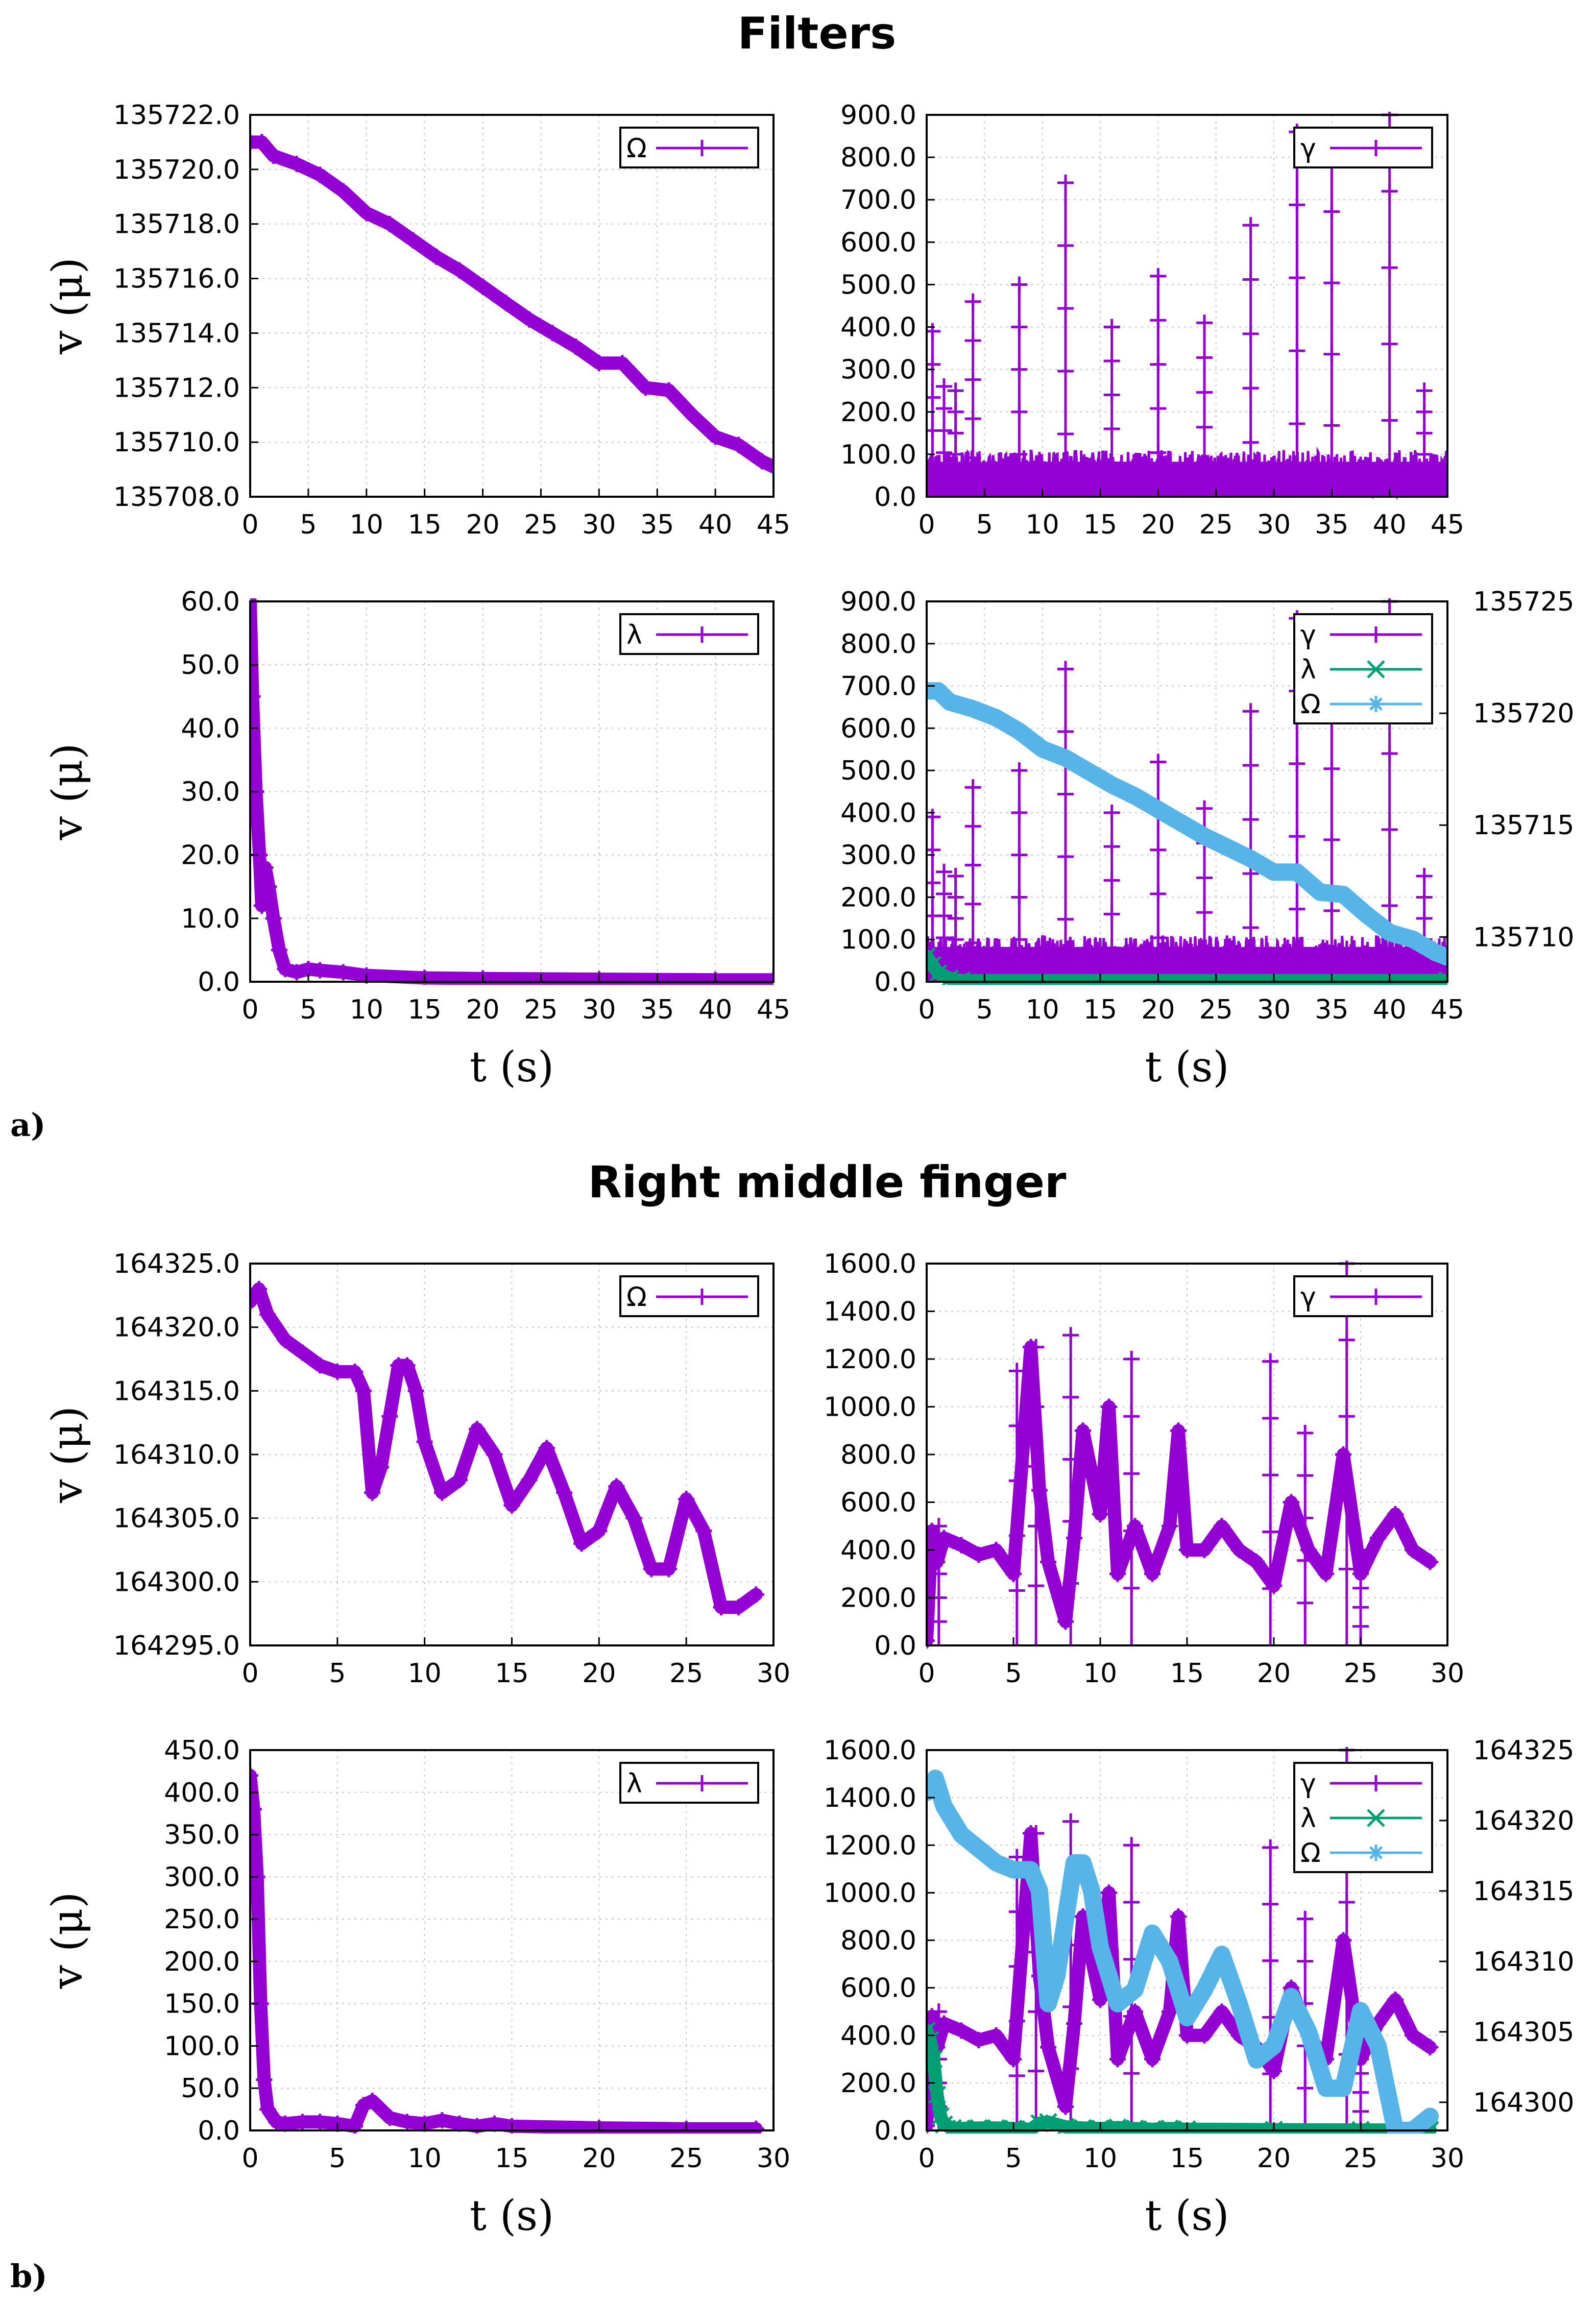 Image resolution: width=1596 pixels, height=2303 pixels. What do you see at coordinates (219, 982) in the screenshot?
I see `y-tick-label: 0.0` at bounding box center [219, 982].